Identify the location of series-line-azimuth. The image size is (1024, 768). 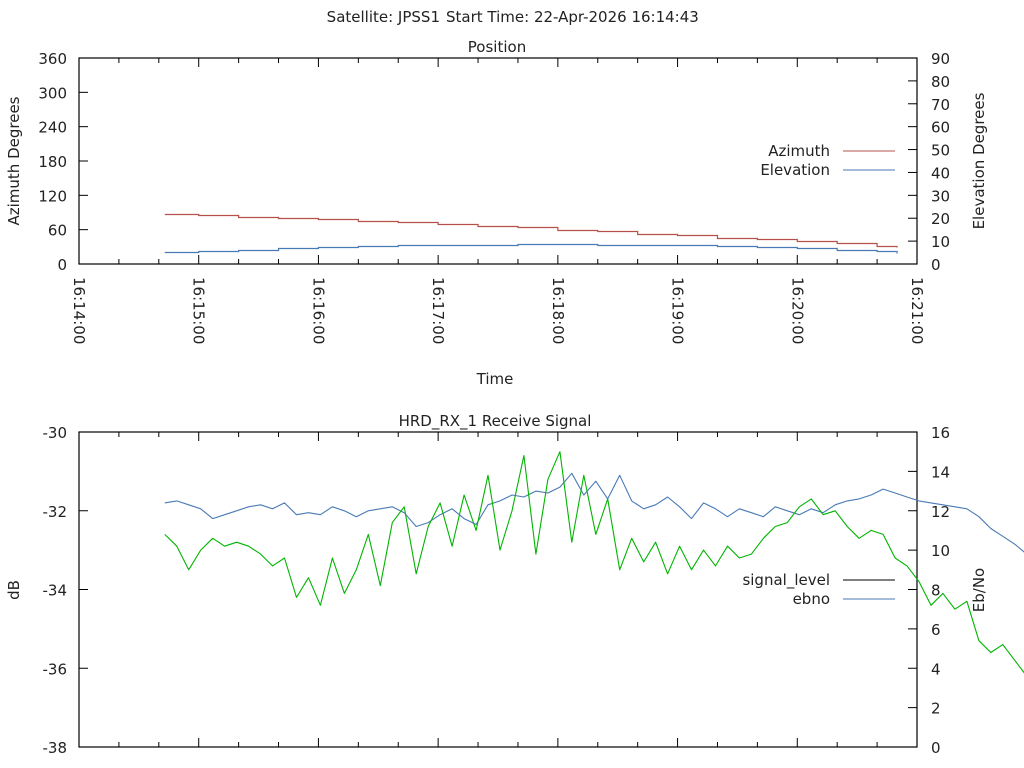
(531, 230).